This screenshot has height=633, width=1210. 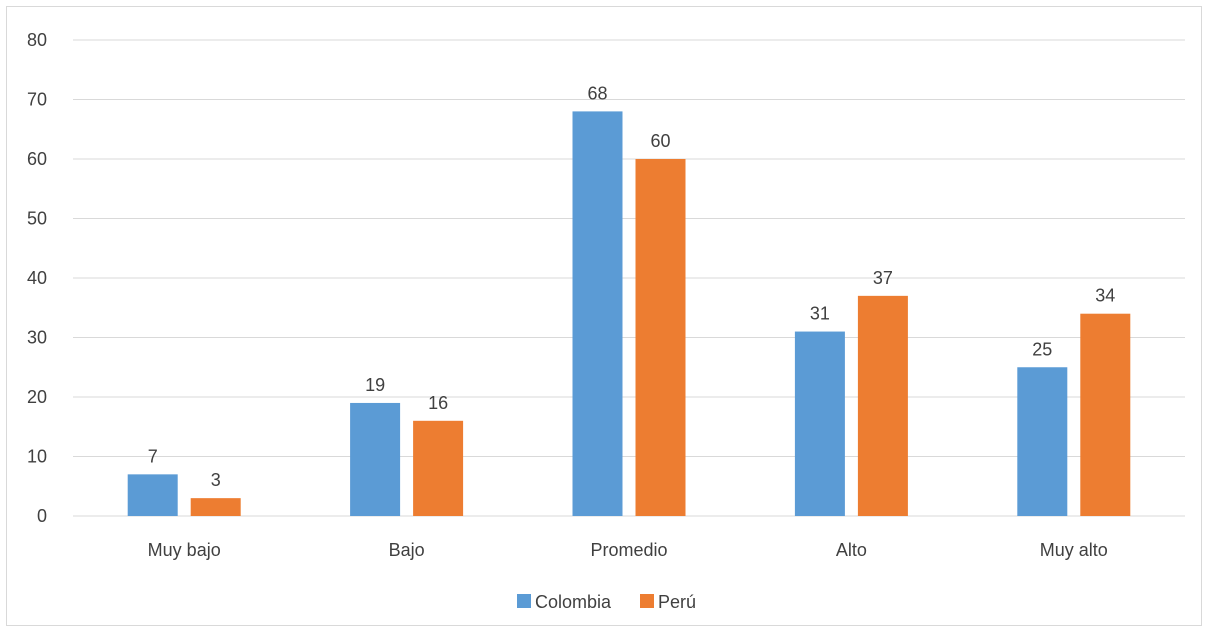 What do you see at coordinates (375, 385) in the screenshot?
I see `data-label: 19` at bounding box center [375, 385].